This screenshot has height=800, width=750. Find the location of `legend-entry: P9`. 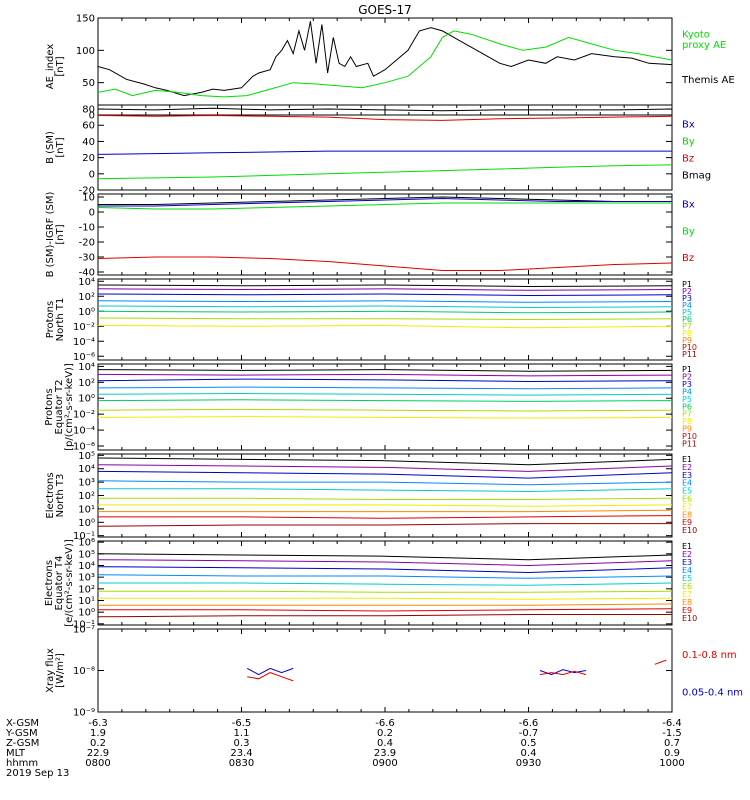

legend-entry: P9 is located at coordinates (687, 340).